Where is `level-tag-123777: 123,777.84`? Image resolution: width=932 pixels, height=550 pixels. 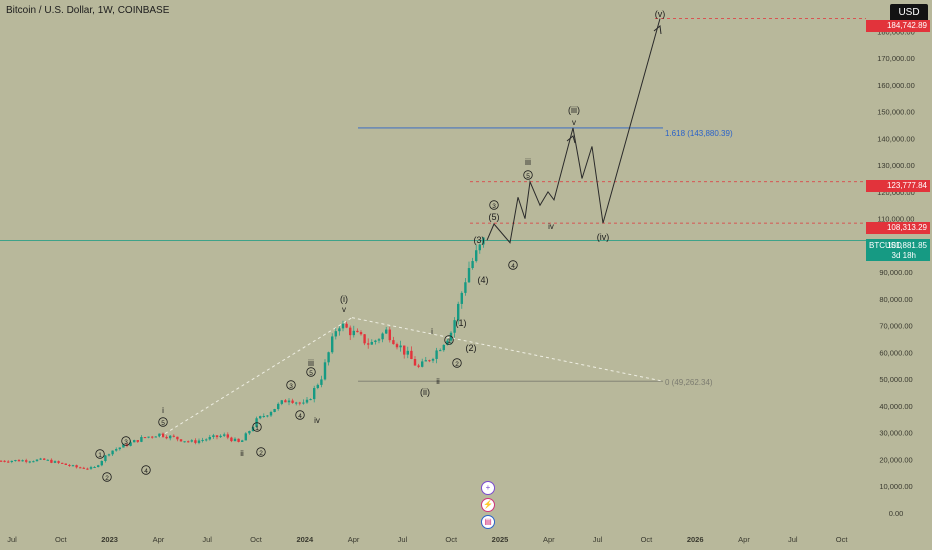 level-tag-123777: 123,777.84 is located at coordinates (898, 186).